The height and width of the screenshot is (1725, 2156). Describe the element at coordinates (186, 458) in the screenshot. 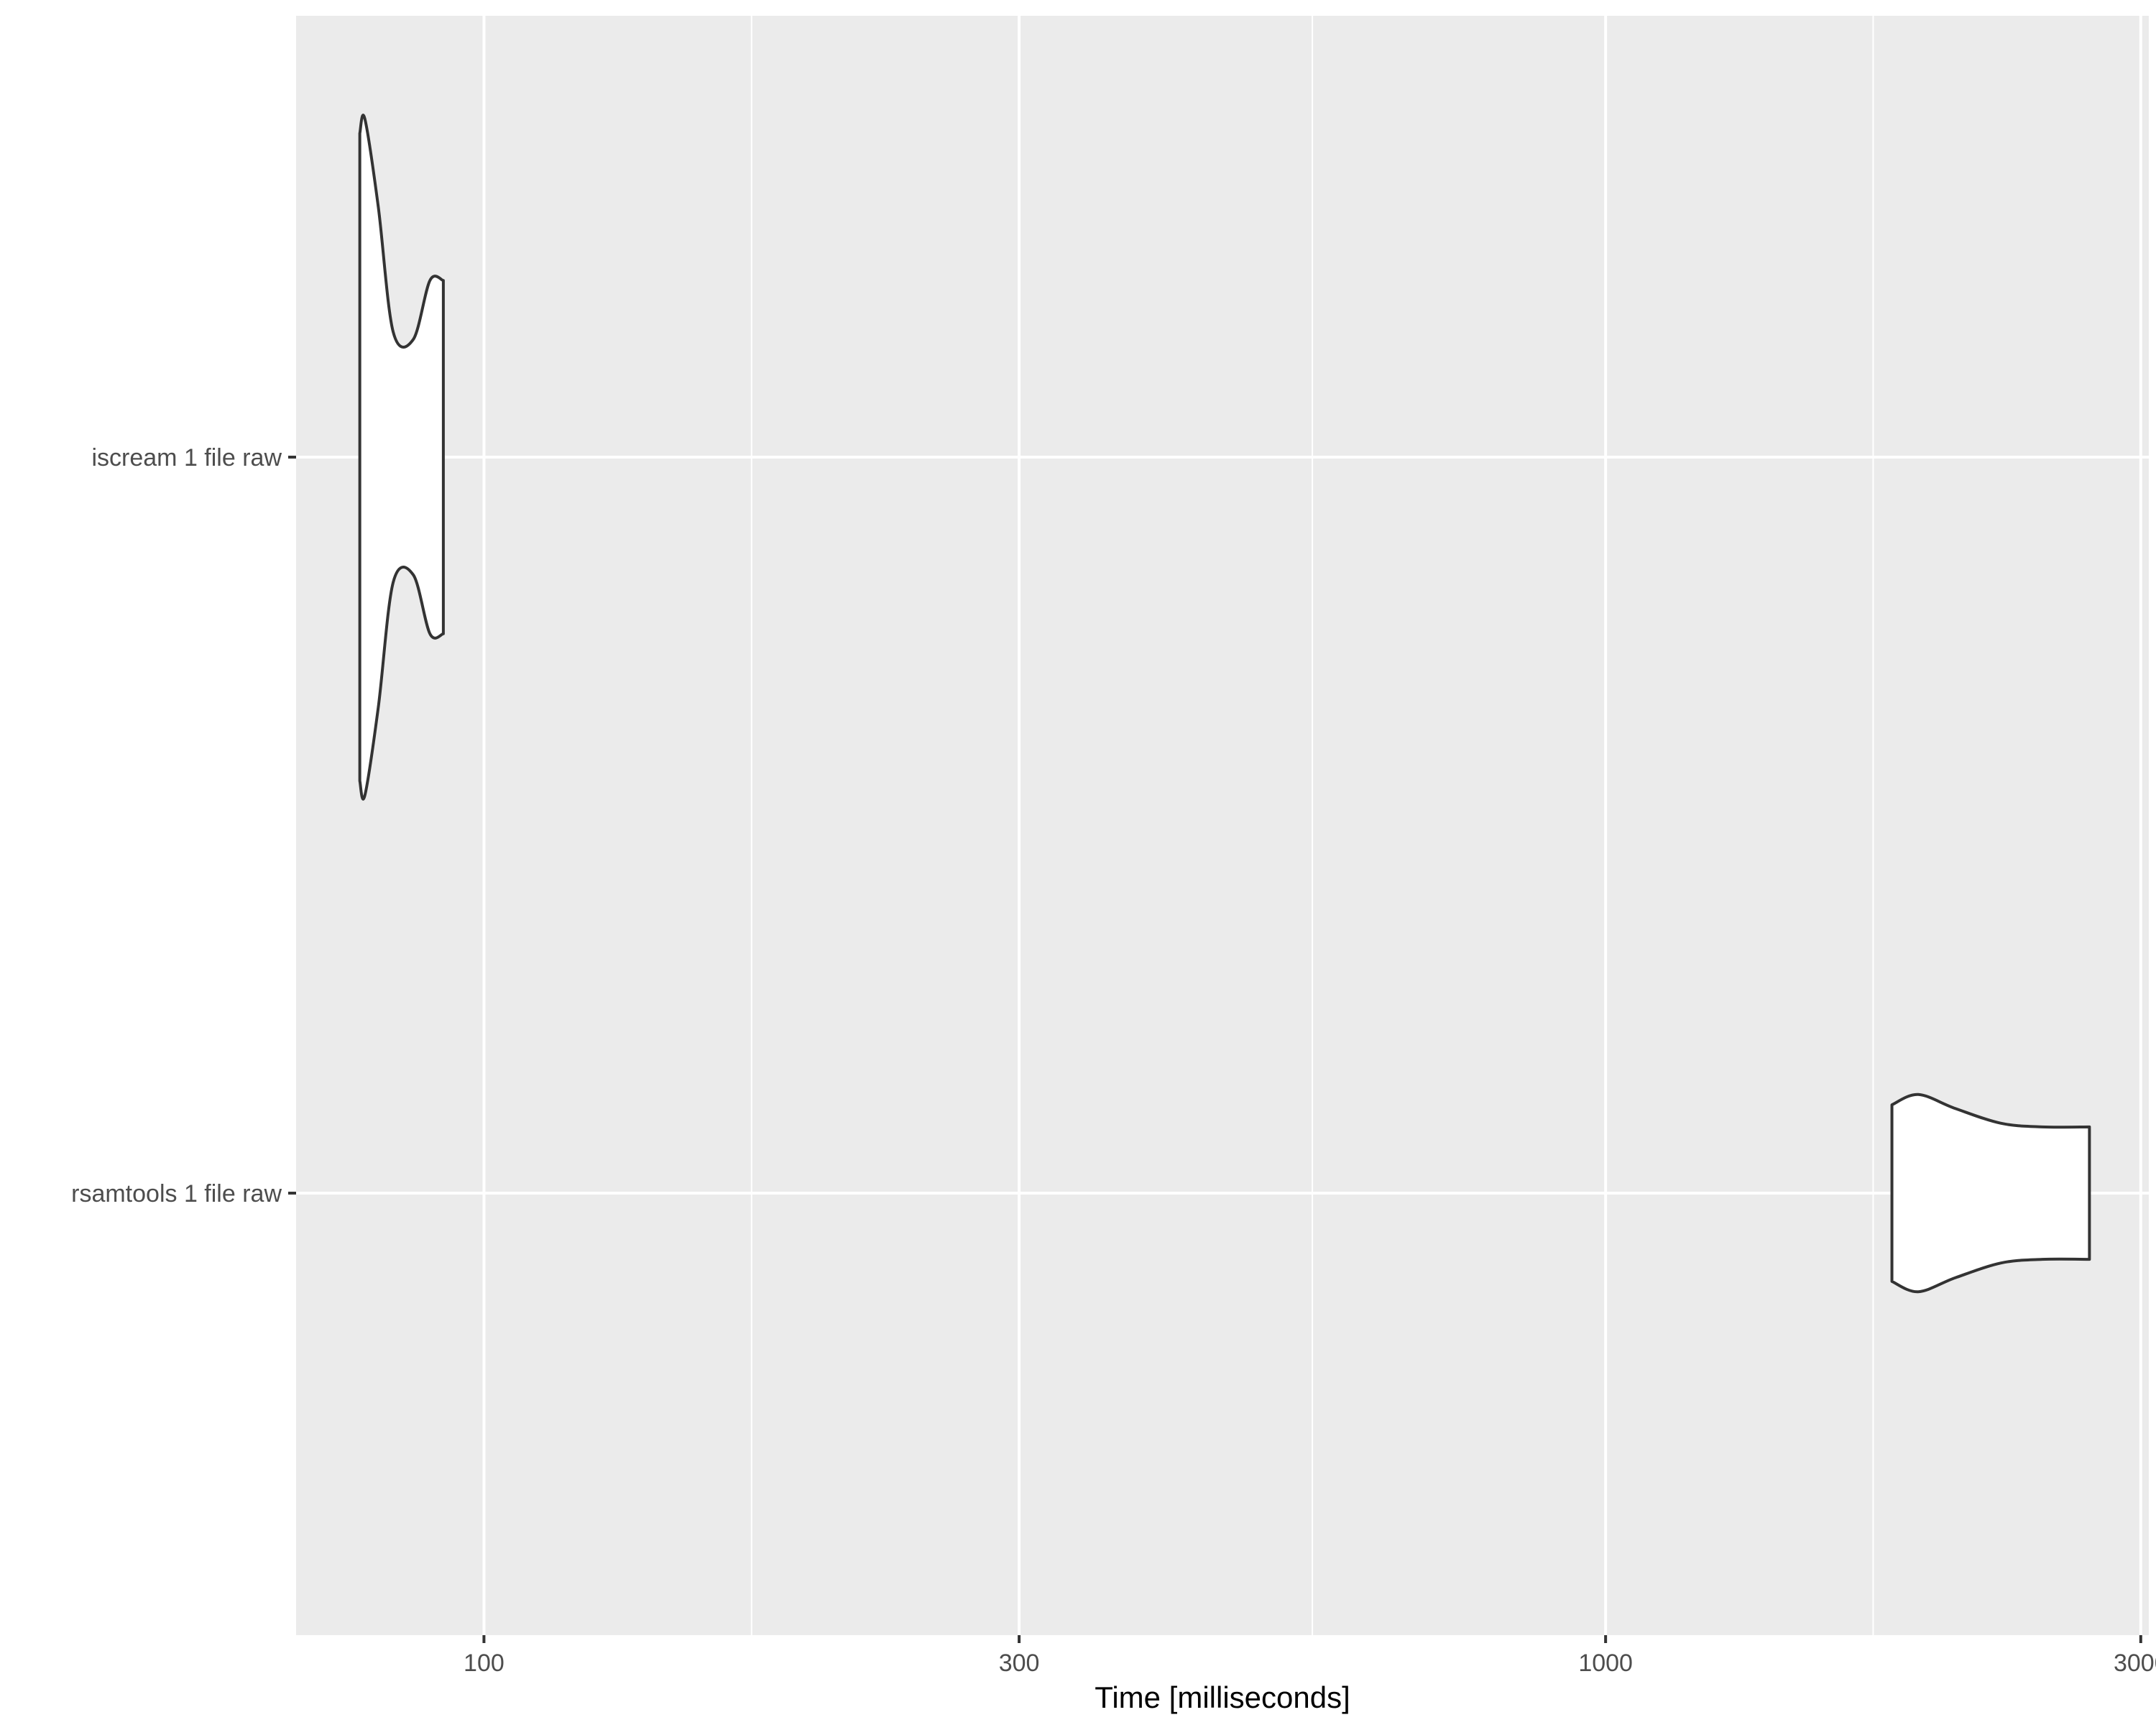

I see `y-tick-label: iscream 1 file raw` at that location.